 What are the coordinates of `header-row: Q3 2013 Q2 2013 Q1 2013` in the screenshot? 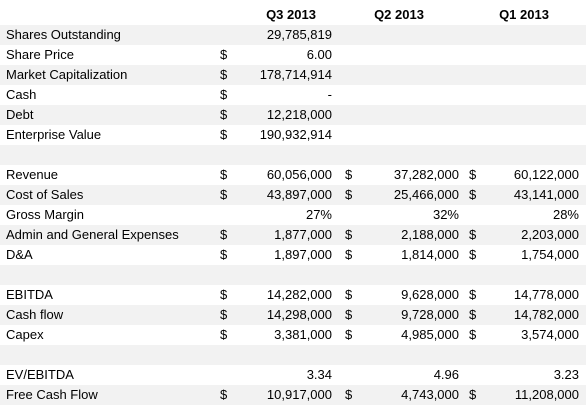 It's located at (293, 15).